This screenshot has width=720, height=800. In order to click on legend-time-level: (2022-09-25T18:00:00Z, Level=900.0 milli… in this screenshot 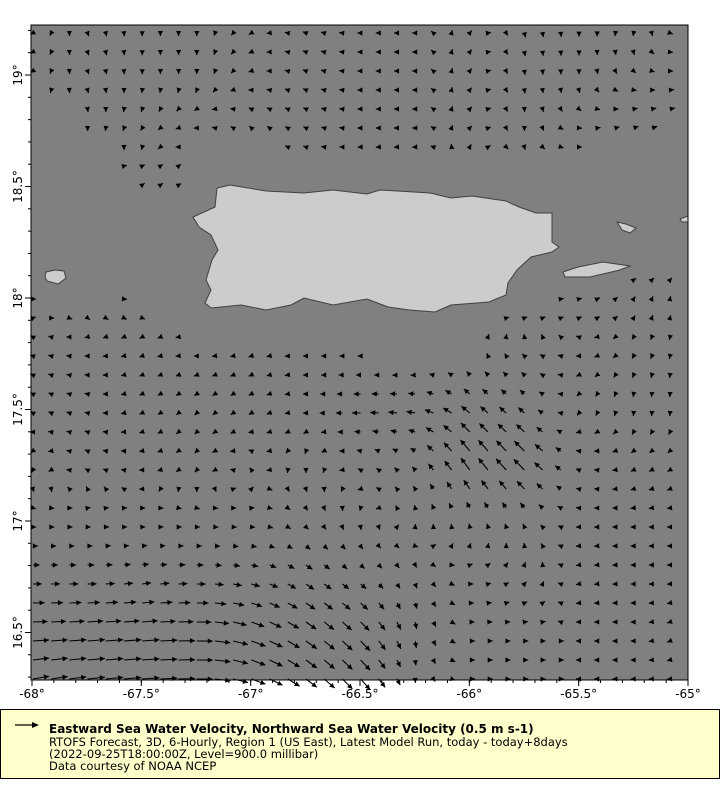, I will do `click(184, 754)`.